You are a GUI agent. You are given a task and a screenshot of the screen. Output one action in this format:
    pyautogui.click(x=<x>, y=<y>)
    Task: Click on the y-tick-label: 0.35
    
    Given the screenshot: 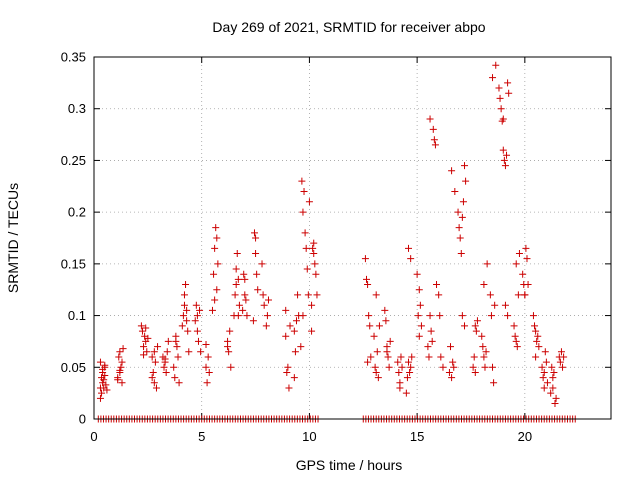 What is the action you would take?
    pyautogui.click(x=73, y=57)
    